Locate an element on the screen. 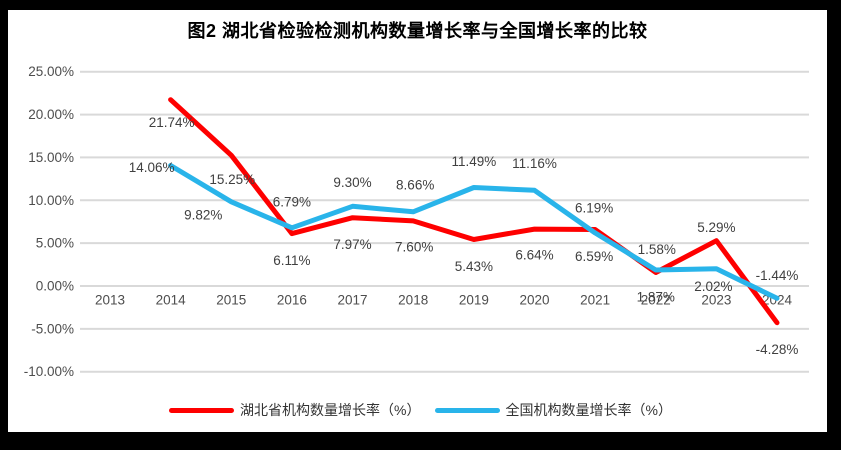 The width and height of the screenshot is (841, 450). legend-label: 全国机构数量增长率（%） is located at coordinates (588, 410).